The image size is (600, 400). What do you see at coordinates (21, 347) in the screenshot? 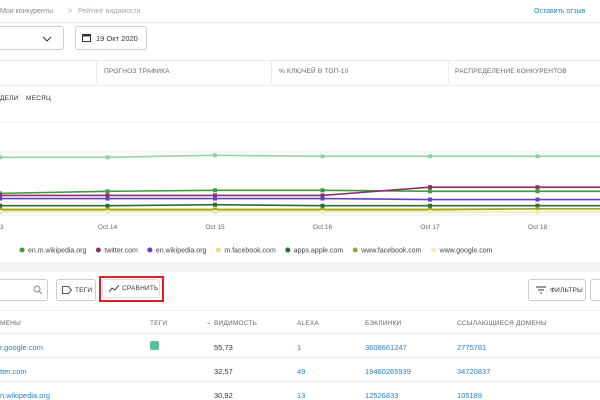
I see `cell: r.google.com` at bounding box center [21, 347].